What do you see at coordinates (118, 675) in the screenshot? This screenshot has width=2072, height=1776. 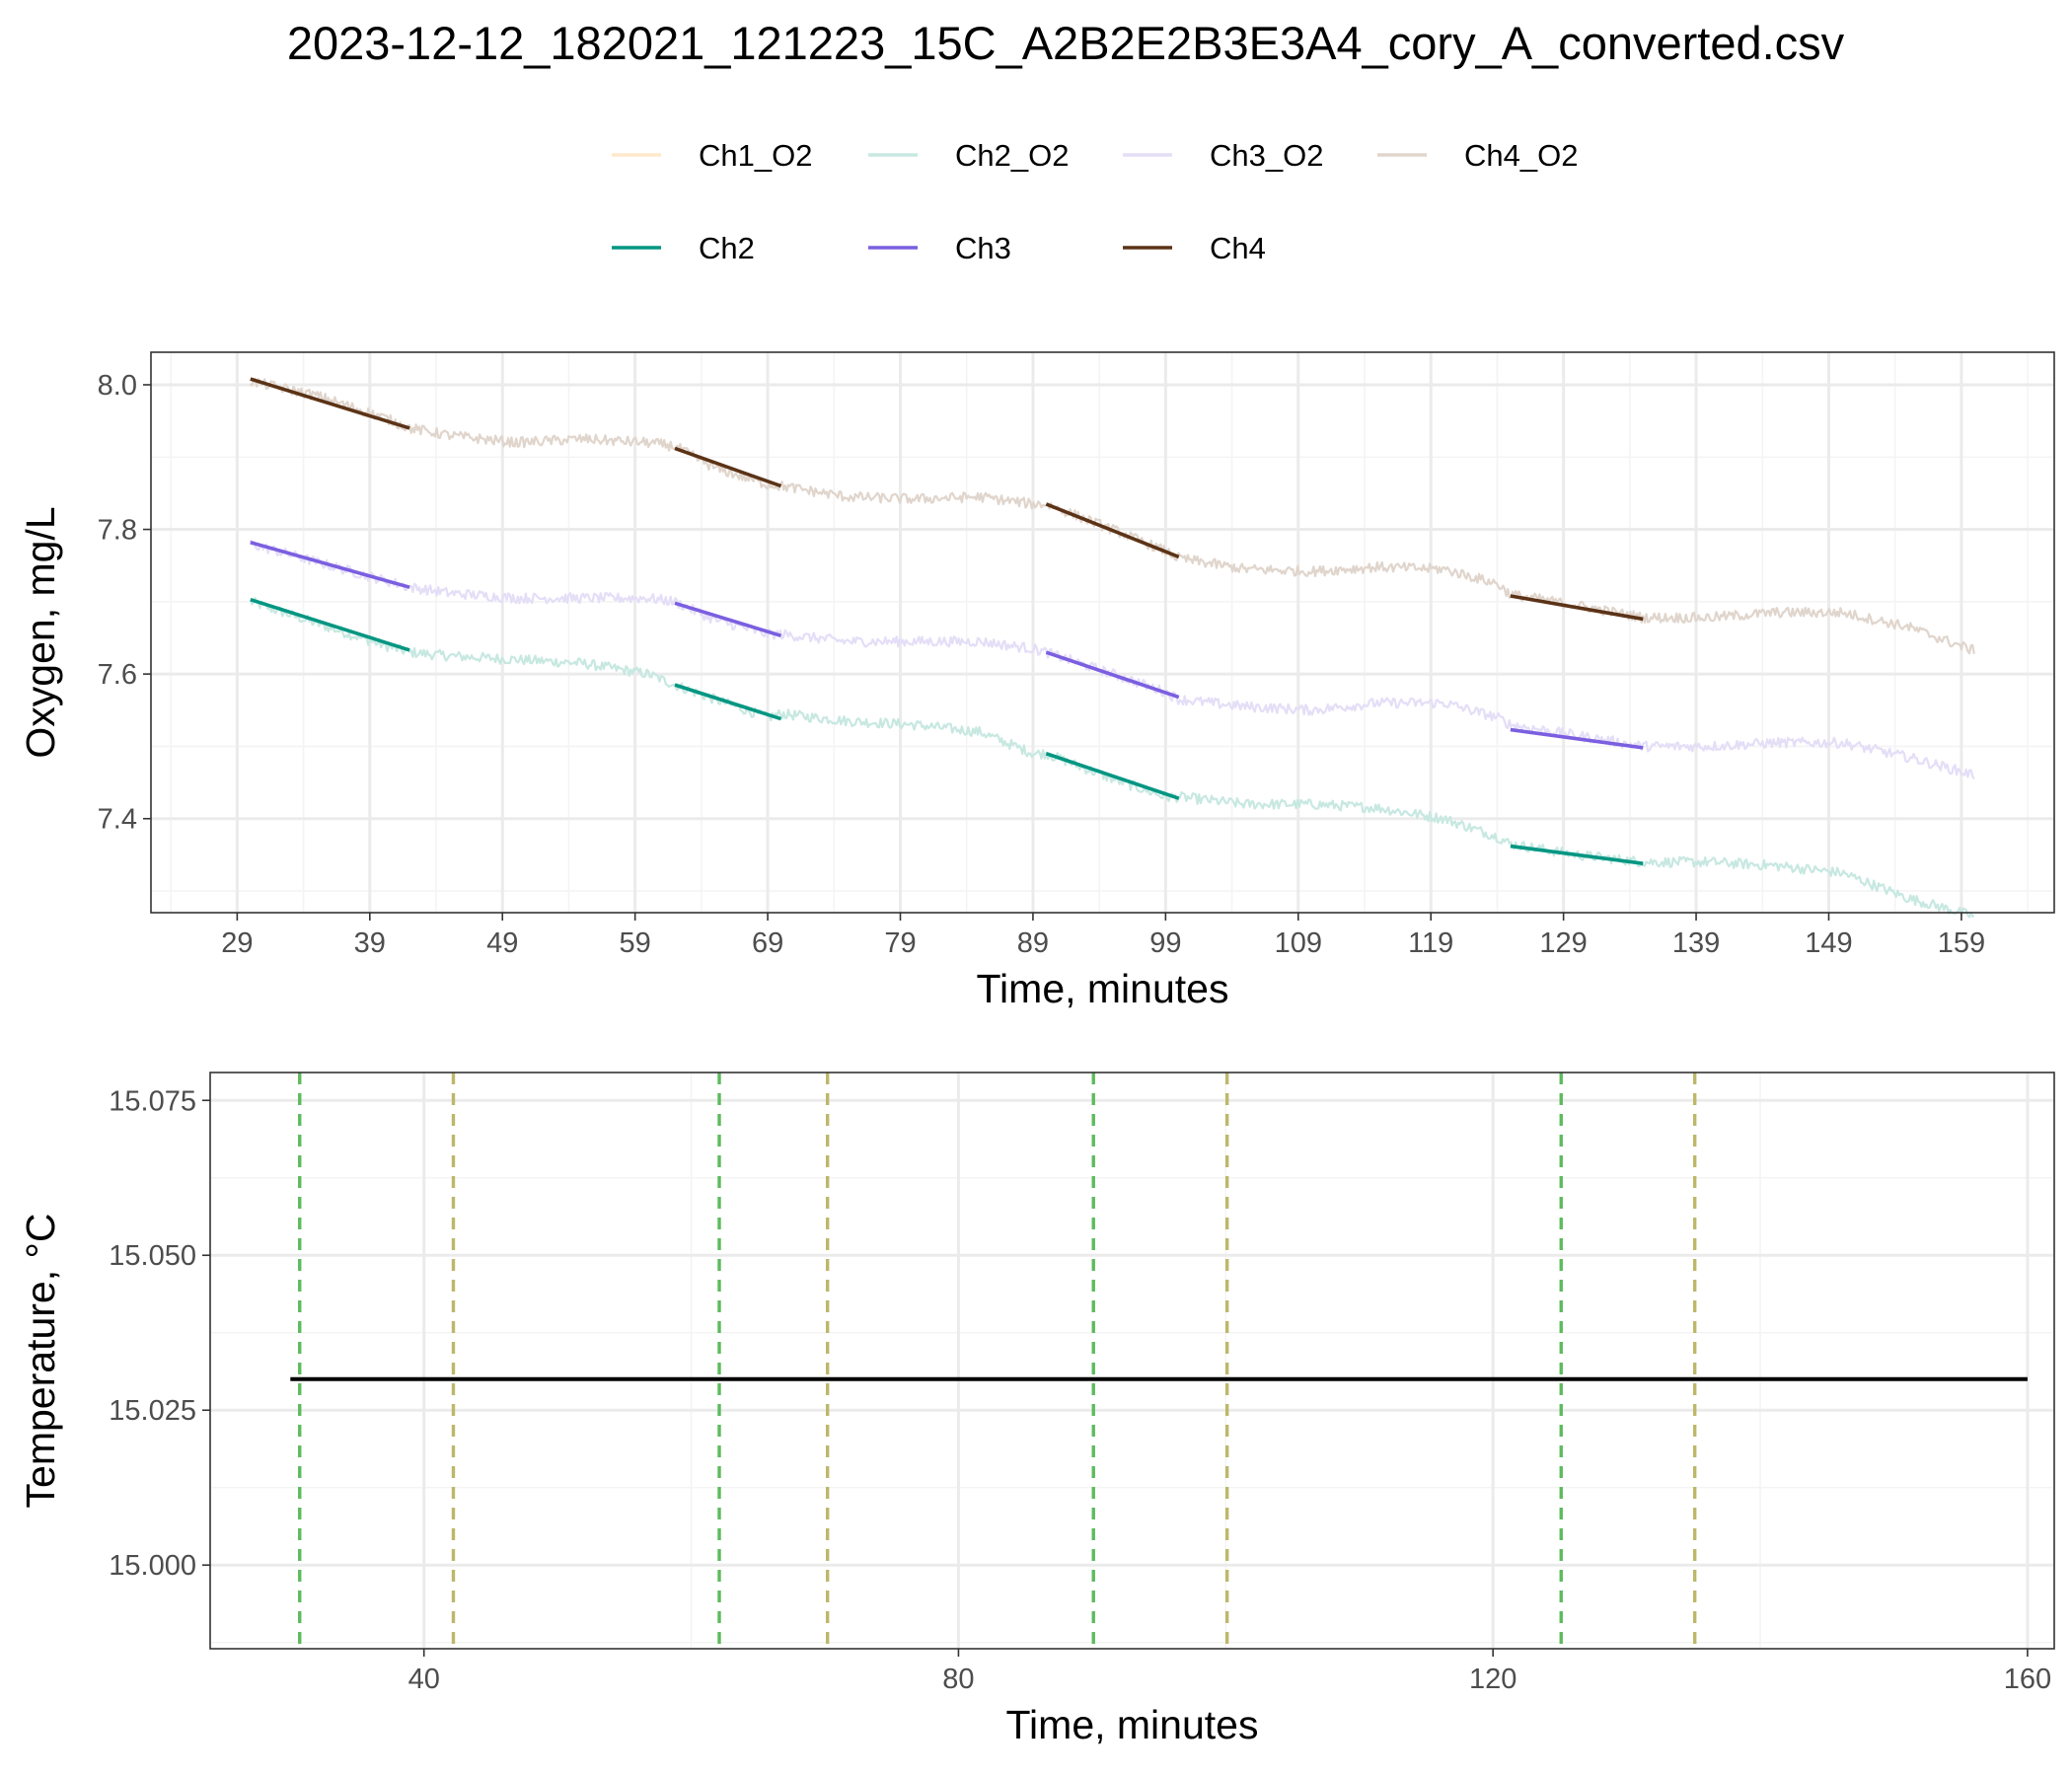 I see `y-tick-label: 7.6` at bounding box center [118, 675].